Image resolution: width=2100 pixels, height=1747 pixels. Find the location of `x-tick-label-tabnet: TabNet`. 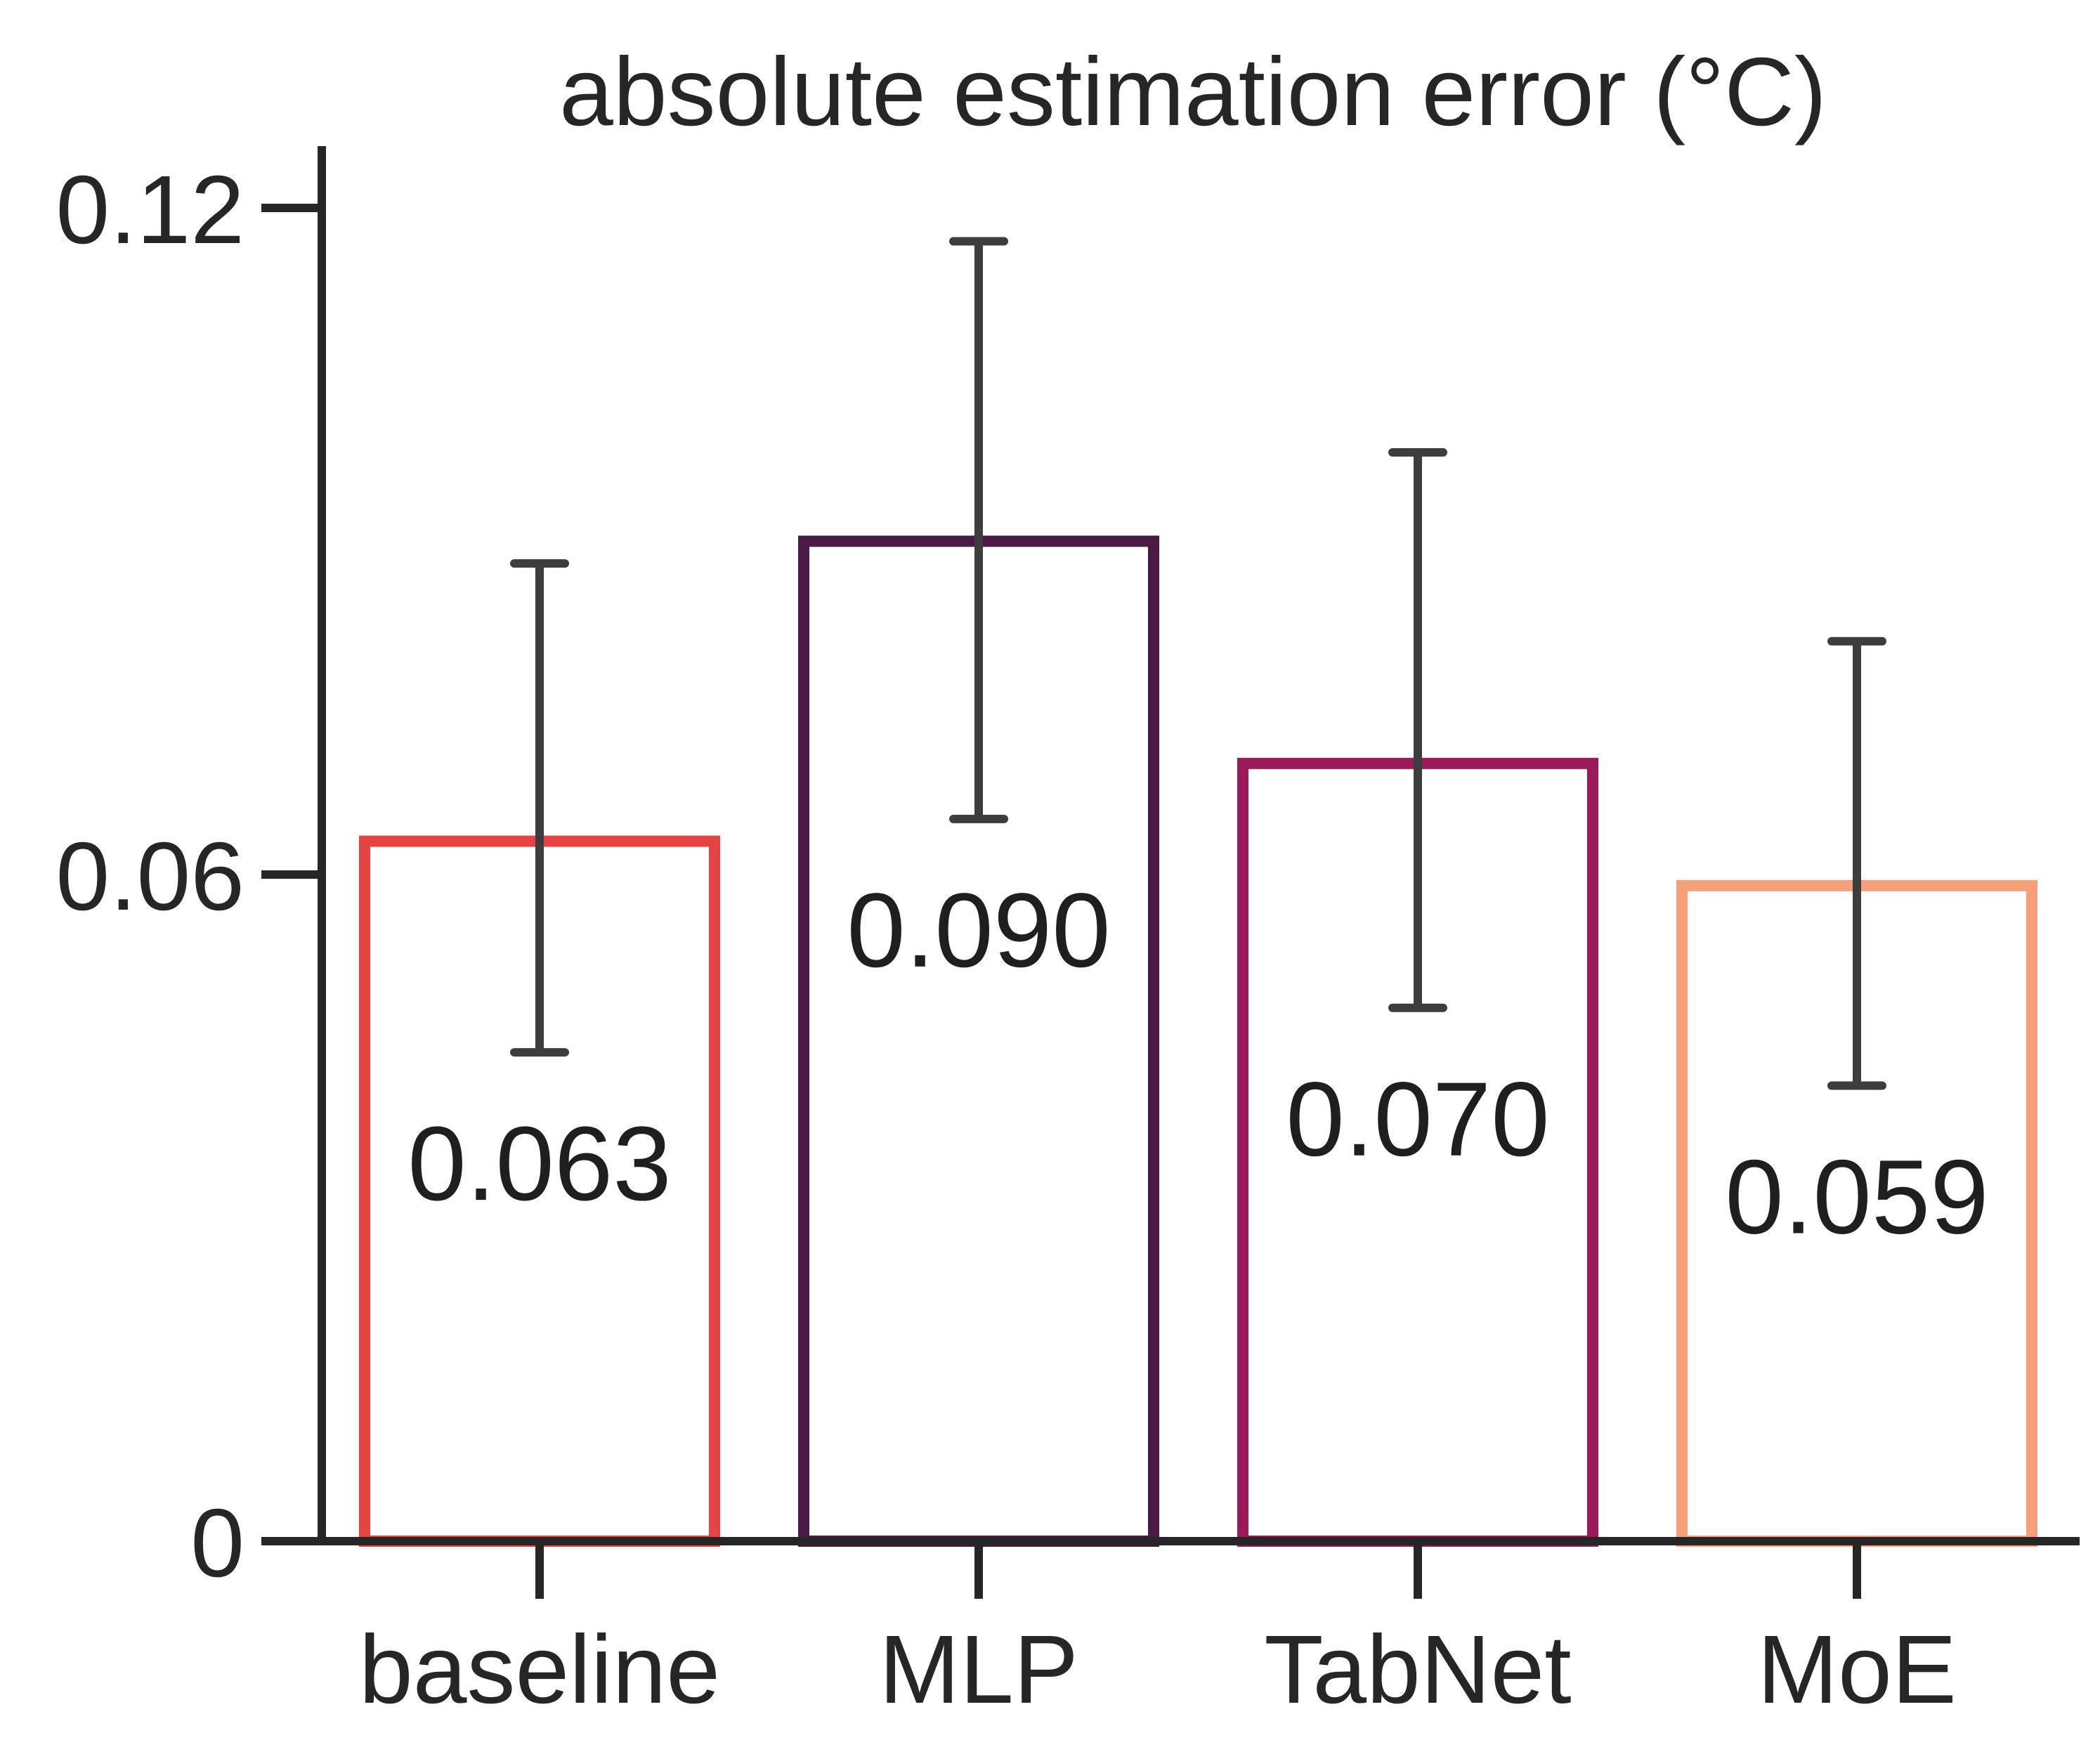

x-tick-label-tabnet: TabNet is located at coordinates (1417, 1670).